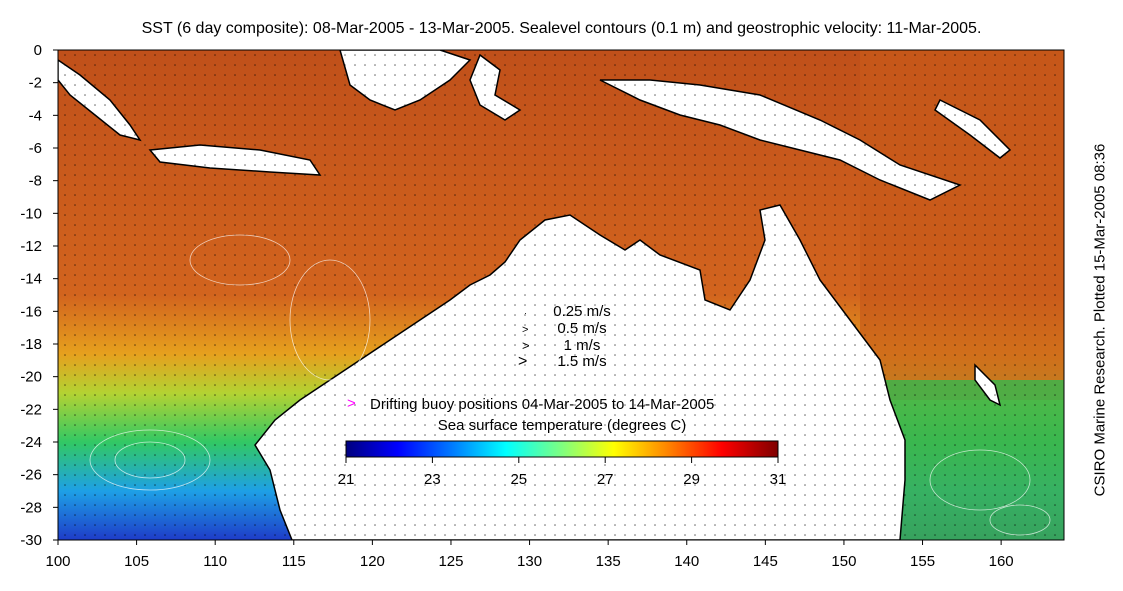 This screenshot has width=1123, height=591. Describe the element at coordinates (31, 279) in the screenshot. I see `lat-tick-label: -14` at that location.